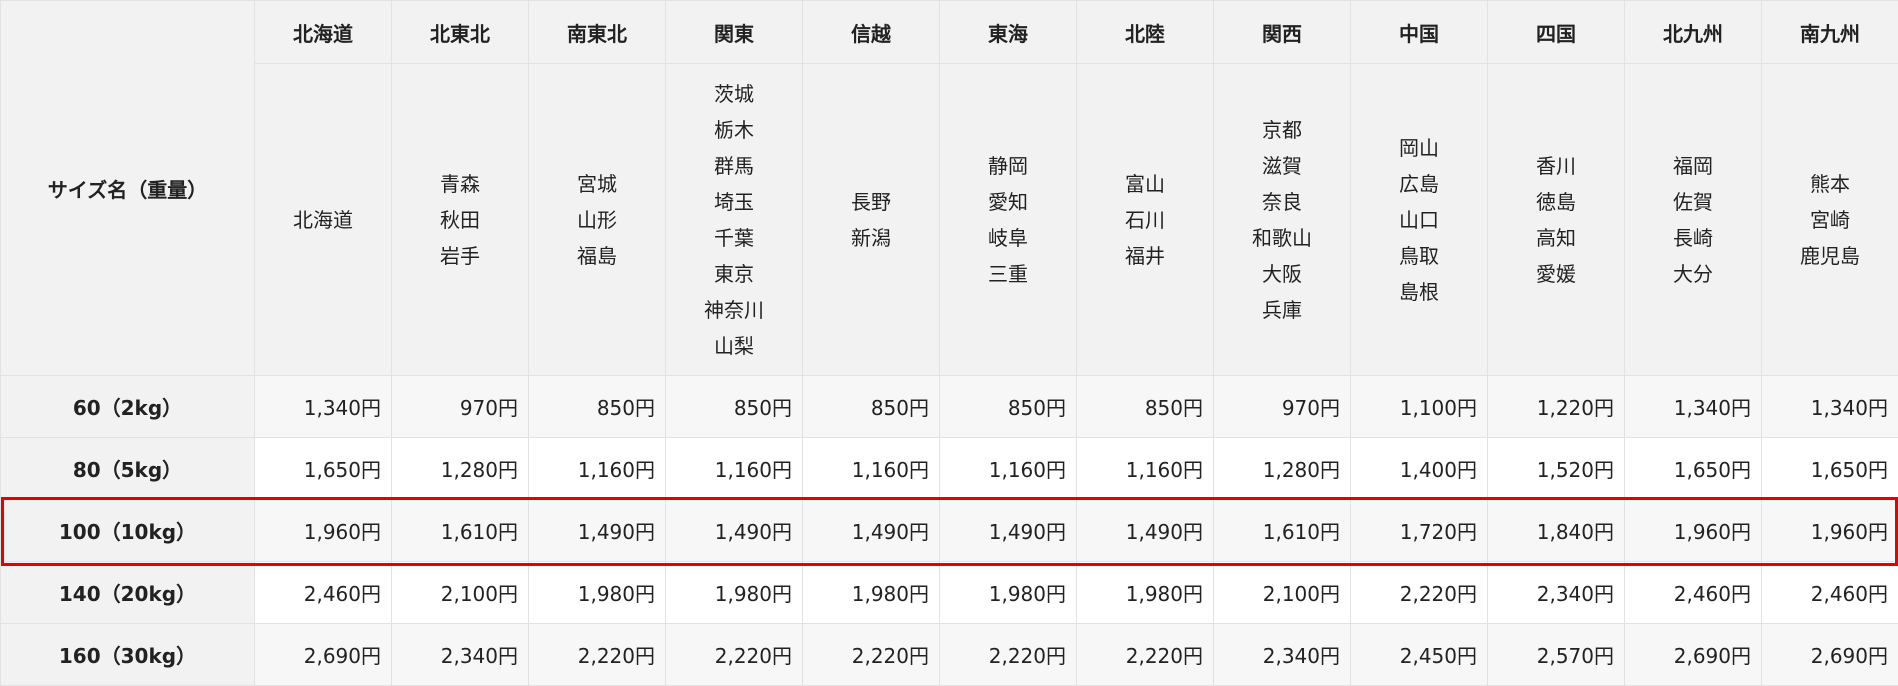 This screenshot has width=1898, height=686. I want to click on price-cell: 1,100円, so click(1419, 407).